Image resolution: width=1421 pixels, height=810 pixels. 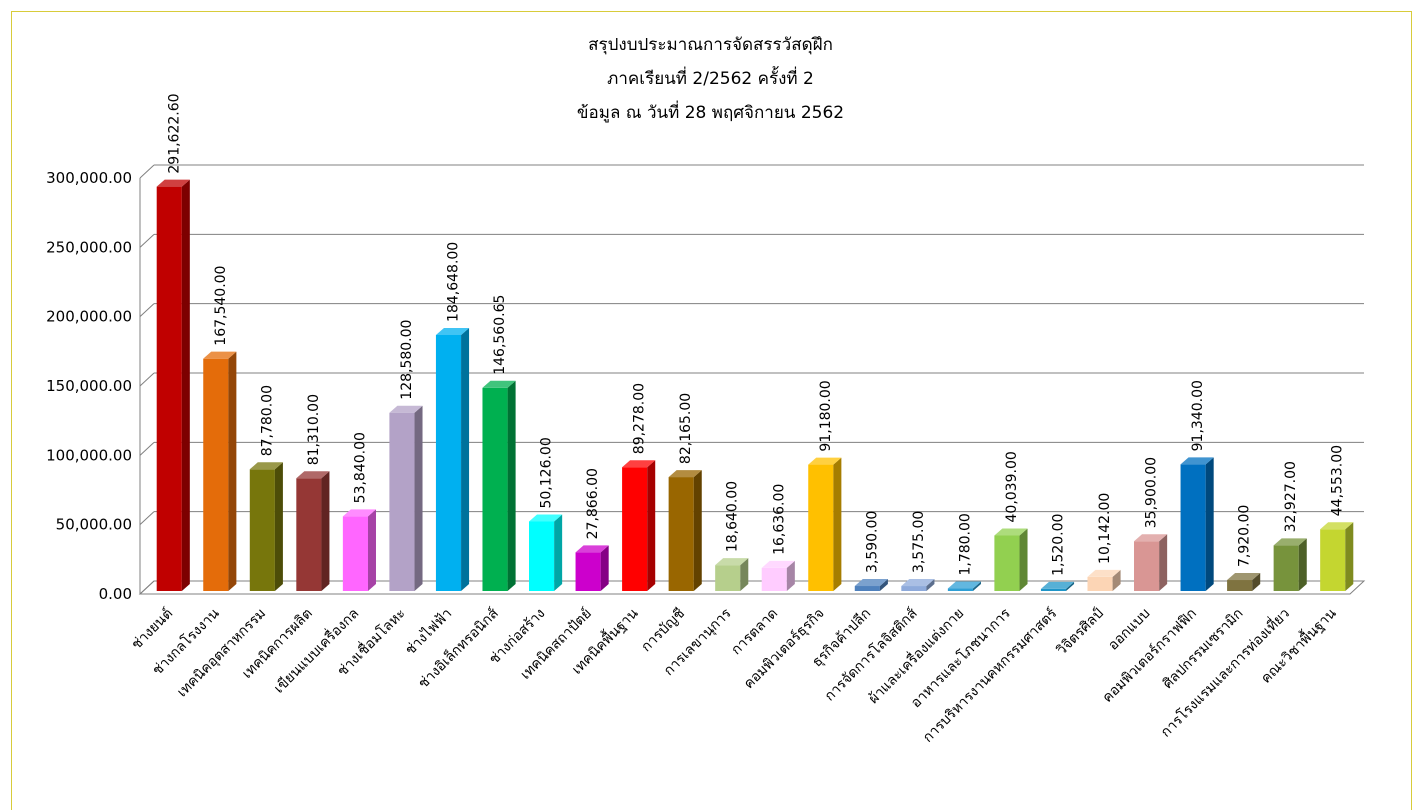 What do you see at coordinates (710, 45) in the screenshot?
I see `chart-title: สรุปงบประมาณการจัดสรรวัสดุฝึก` at bounding box center [710, 45].